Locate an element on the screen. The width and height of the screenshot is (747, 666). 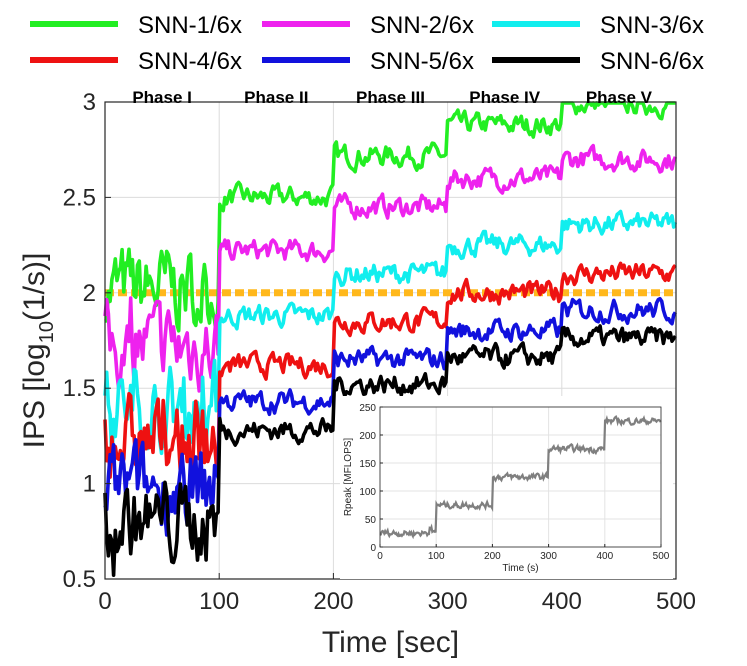
inset-y-tick-label: 150 is located at coordinates (367, 464).